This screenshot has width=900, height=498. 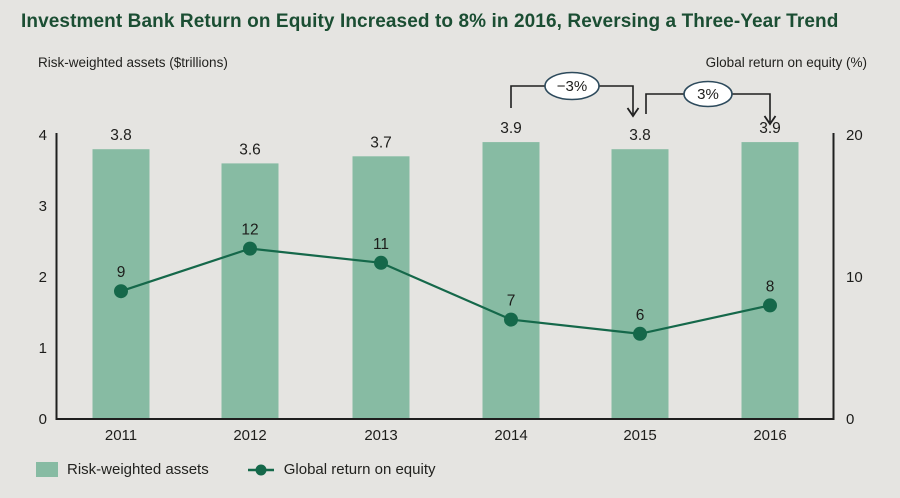 I want to click on left-axis-tick-label: 3, so click(x=43, y=206).